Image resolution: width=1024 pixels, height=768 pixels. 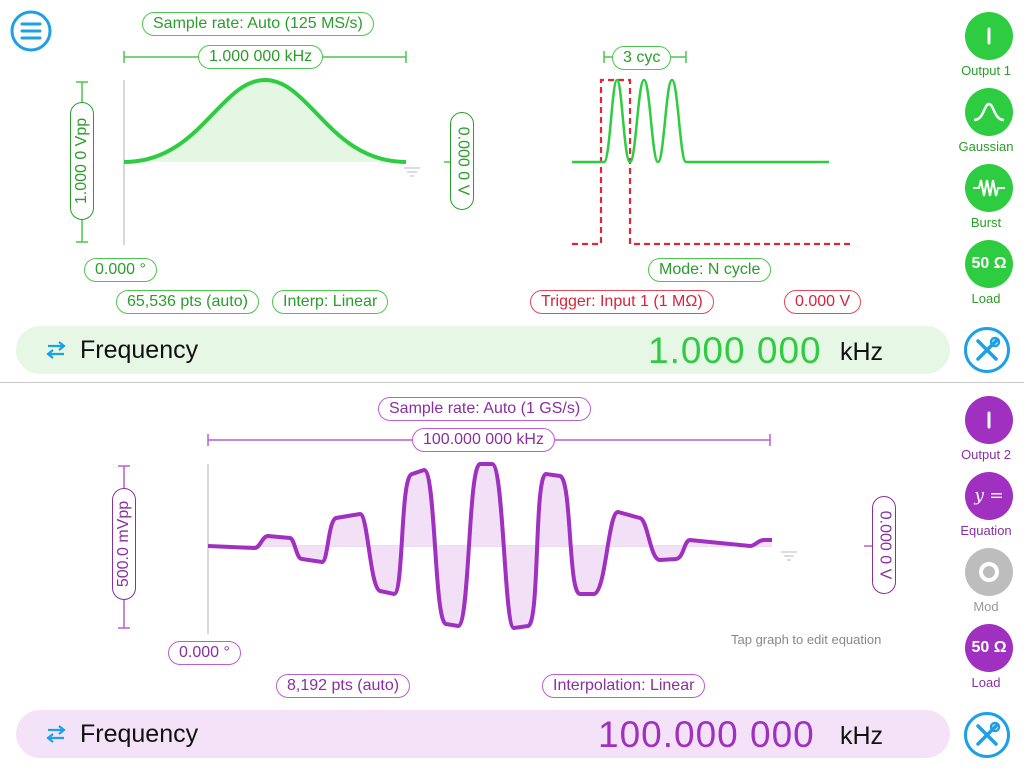 I want to click on equation-button: y =, so click(x=989, y=496).